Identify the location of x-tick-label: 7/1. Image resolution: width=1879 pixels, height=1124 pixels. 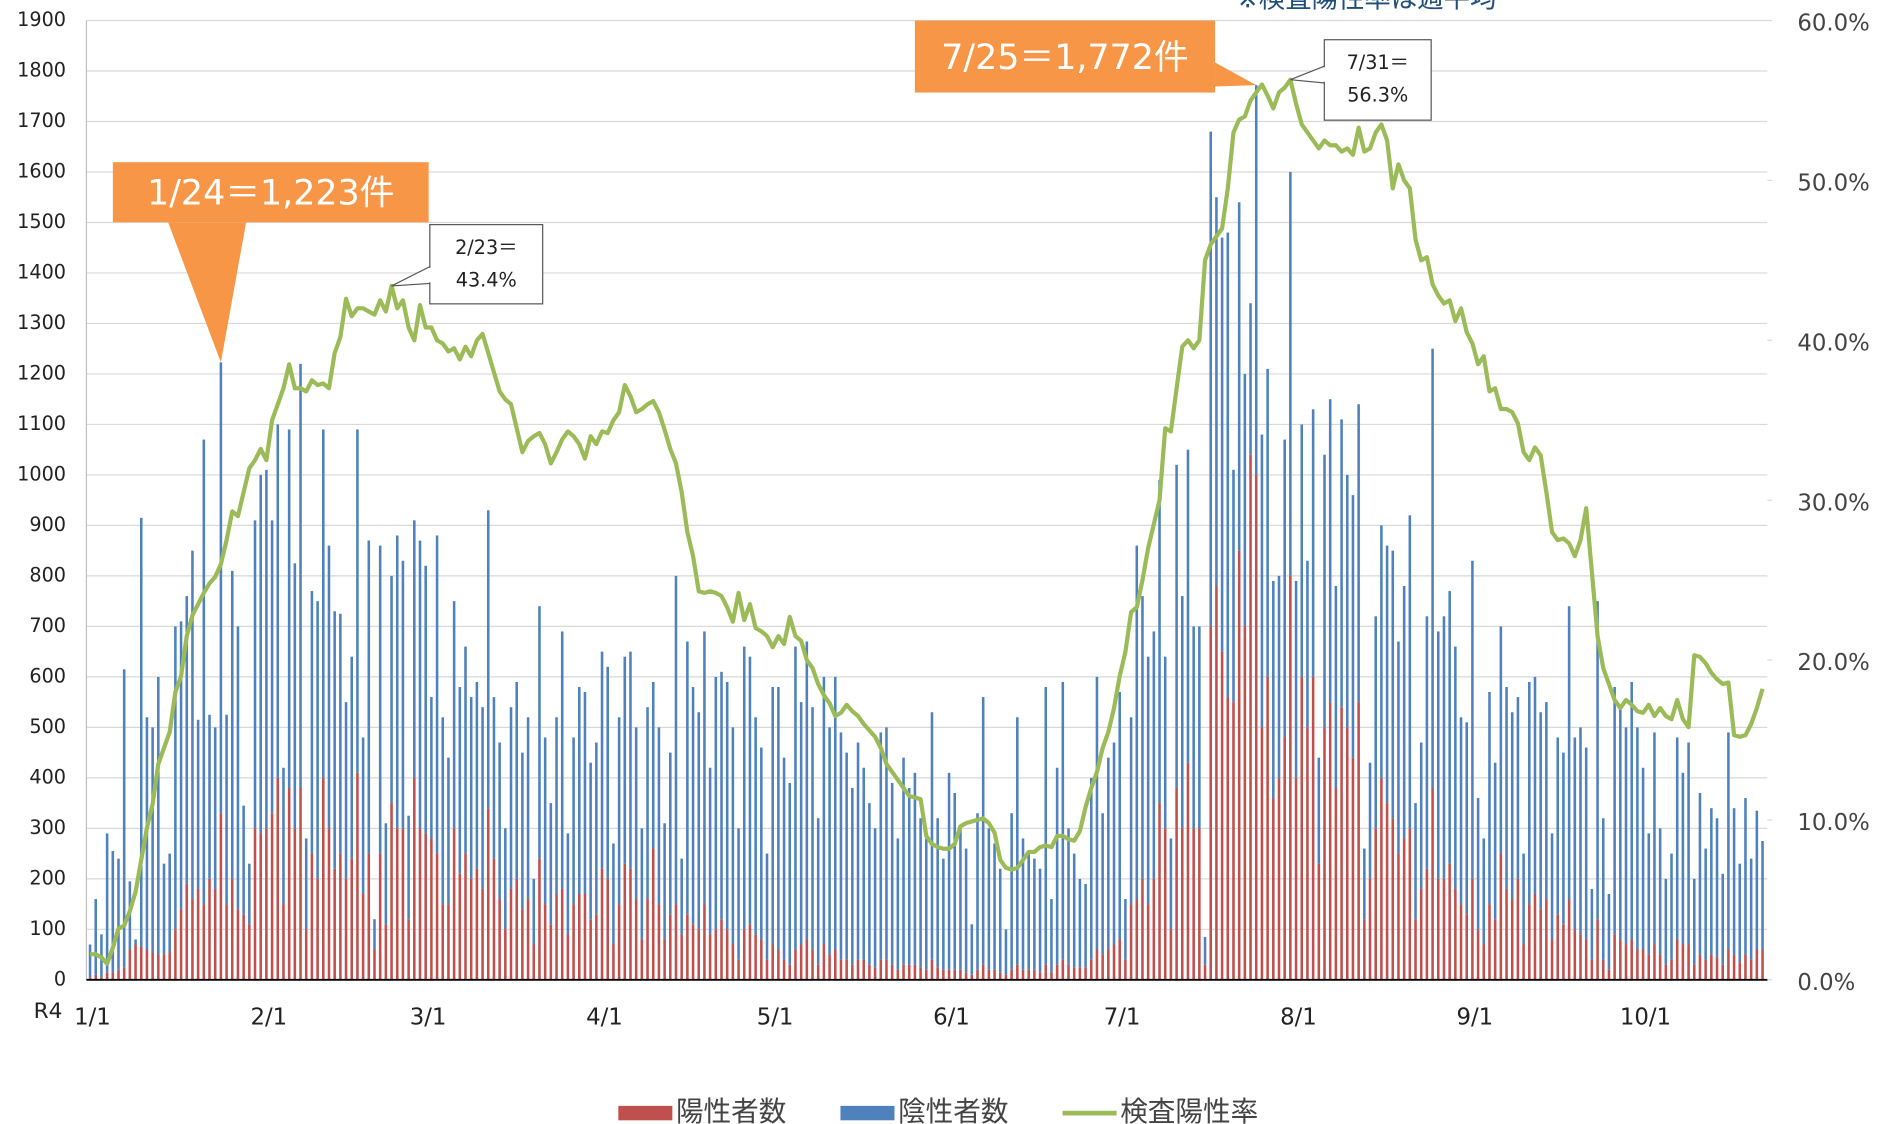
(1122, 1018).